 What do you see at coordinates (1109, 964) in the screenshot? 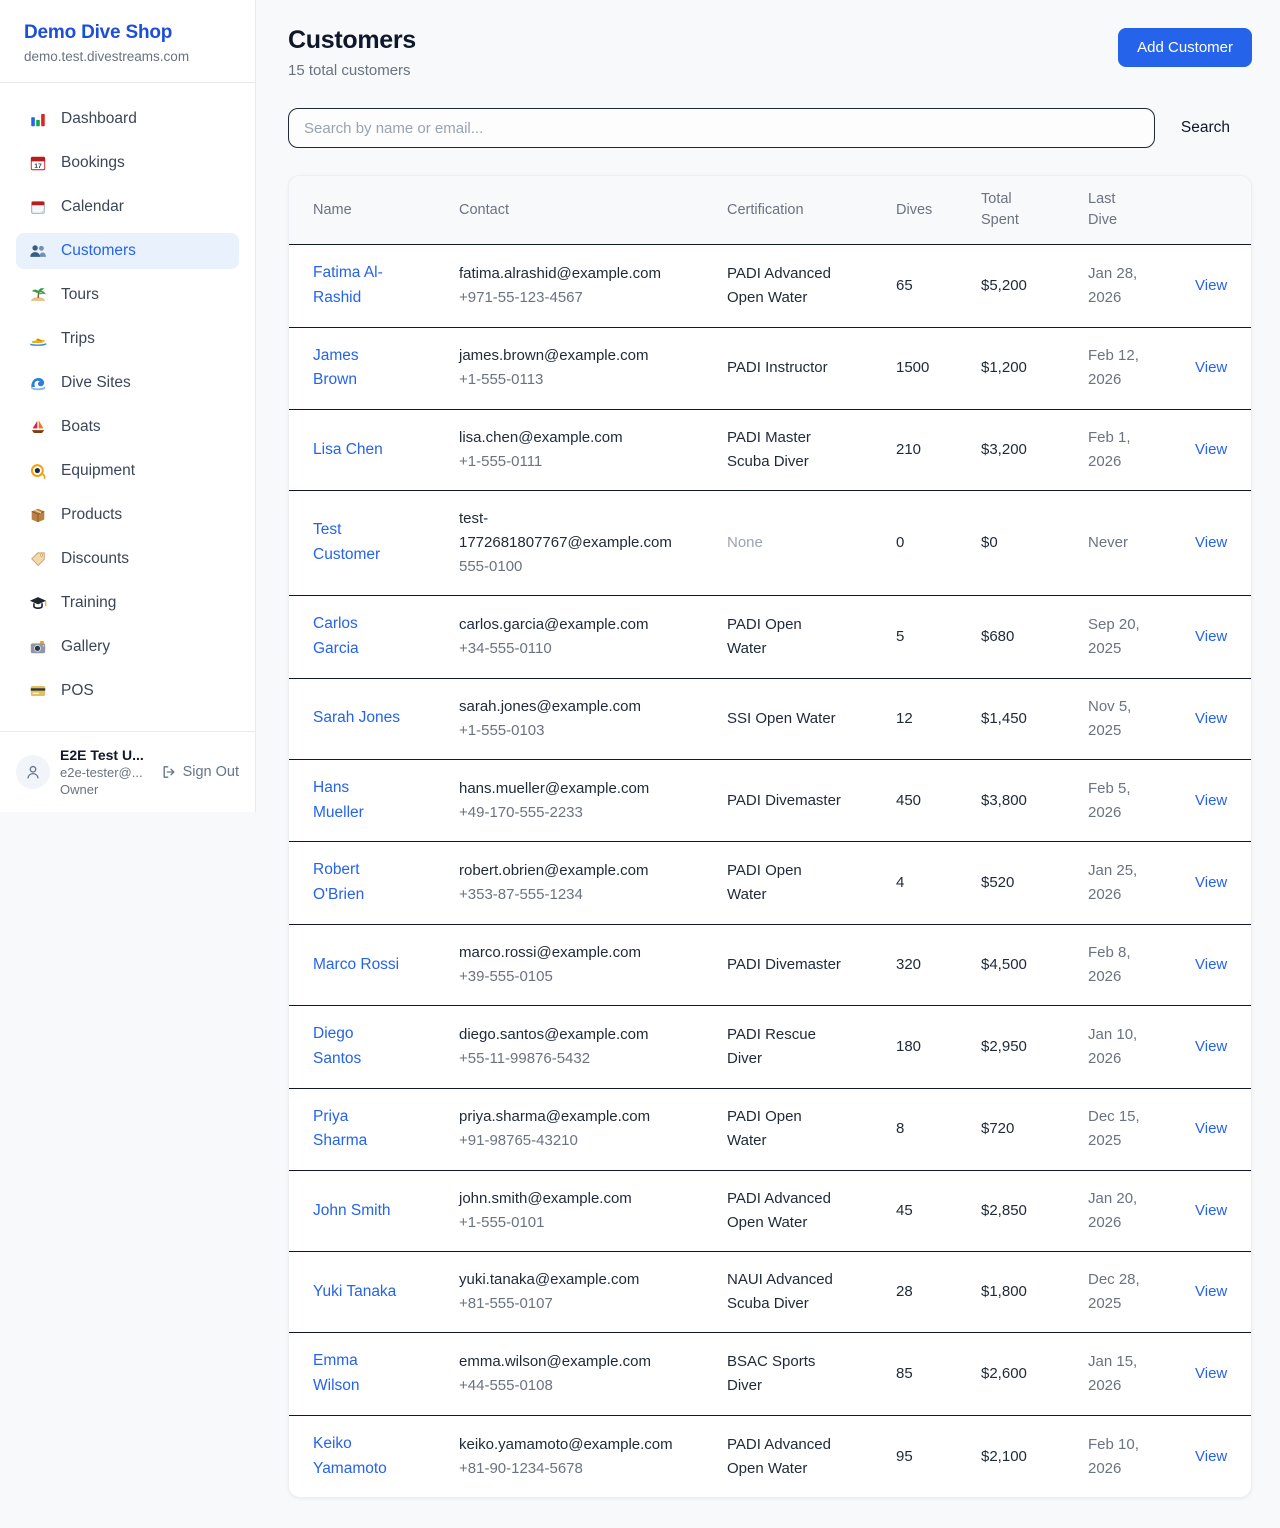
I see `last-dive-cell: Feb 8, 2026` at bounding box center [1109, 964].